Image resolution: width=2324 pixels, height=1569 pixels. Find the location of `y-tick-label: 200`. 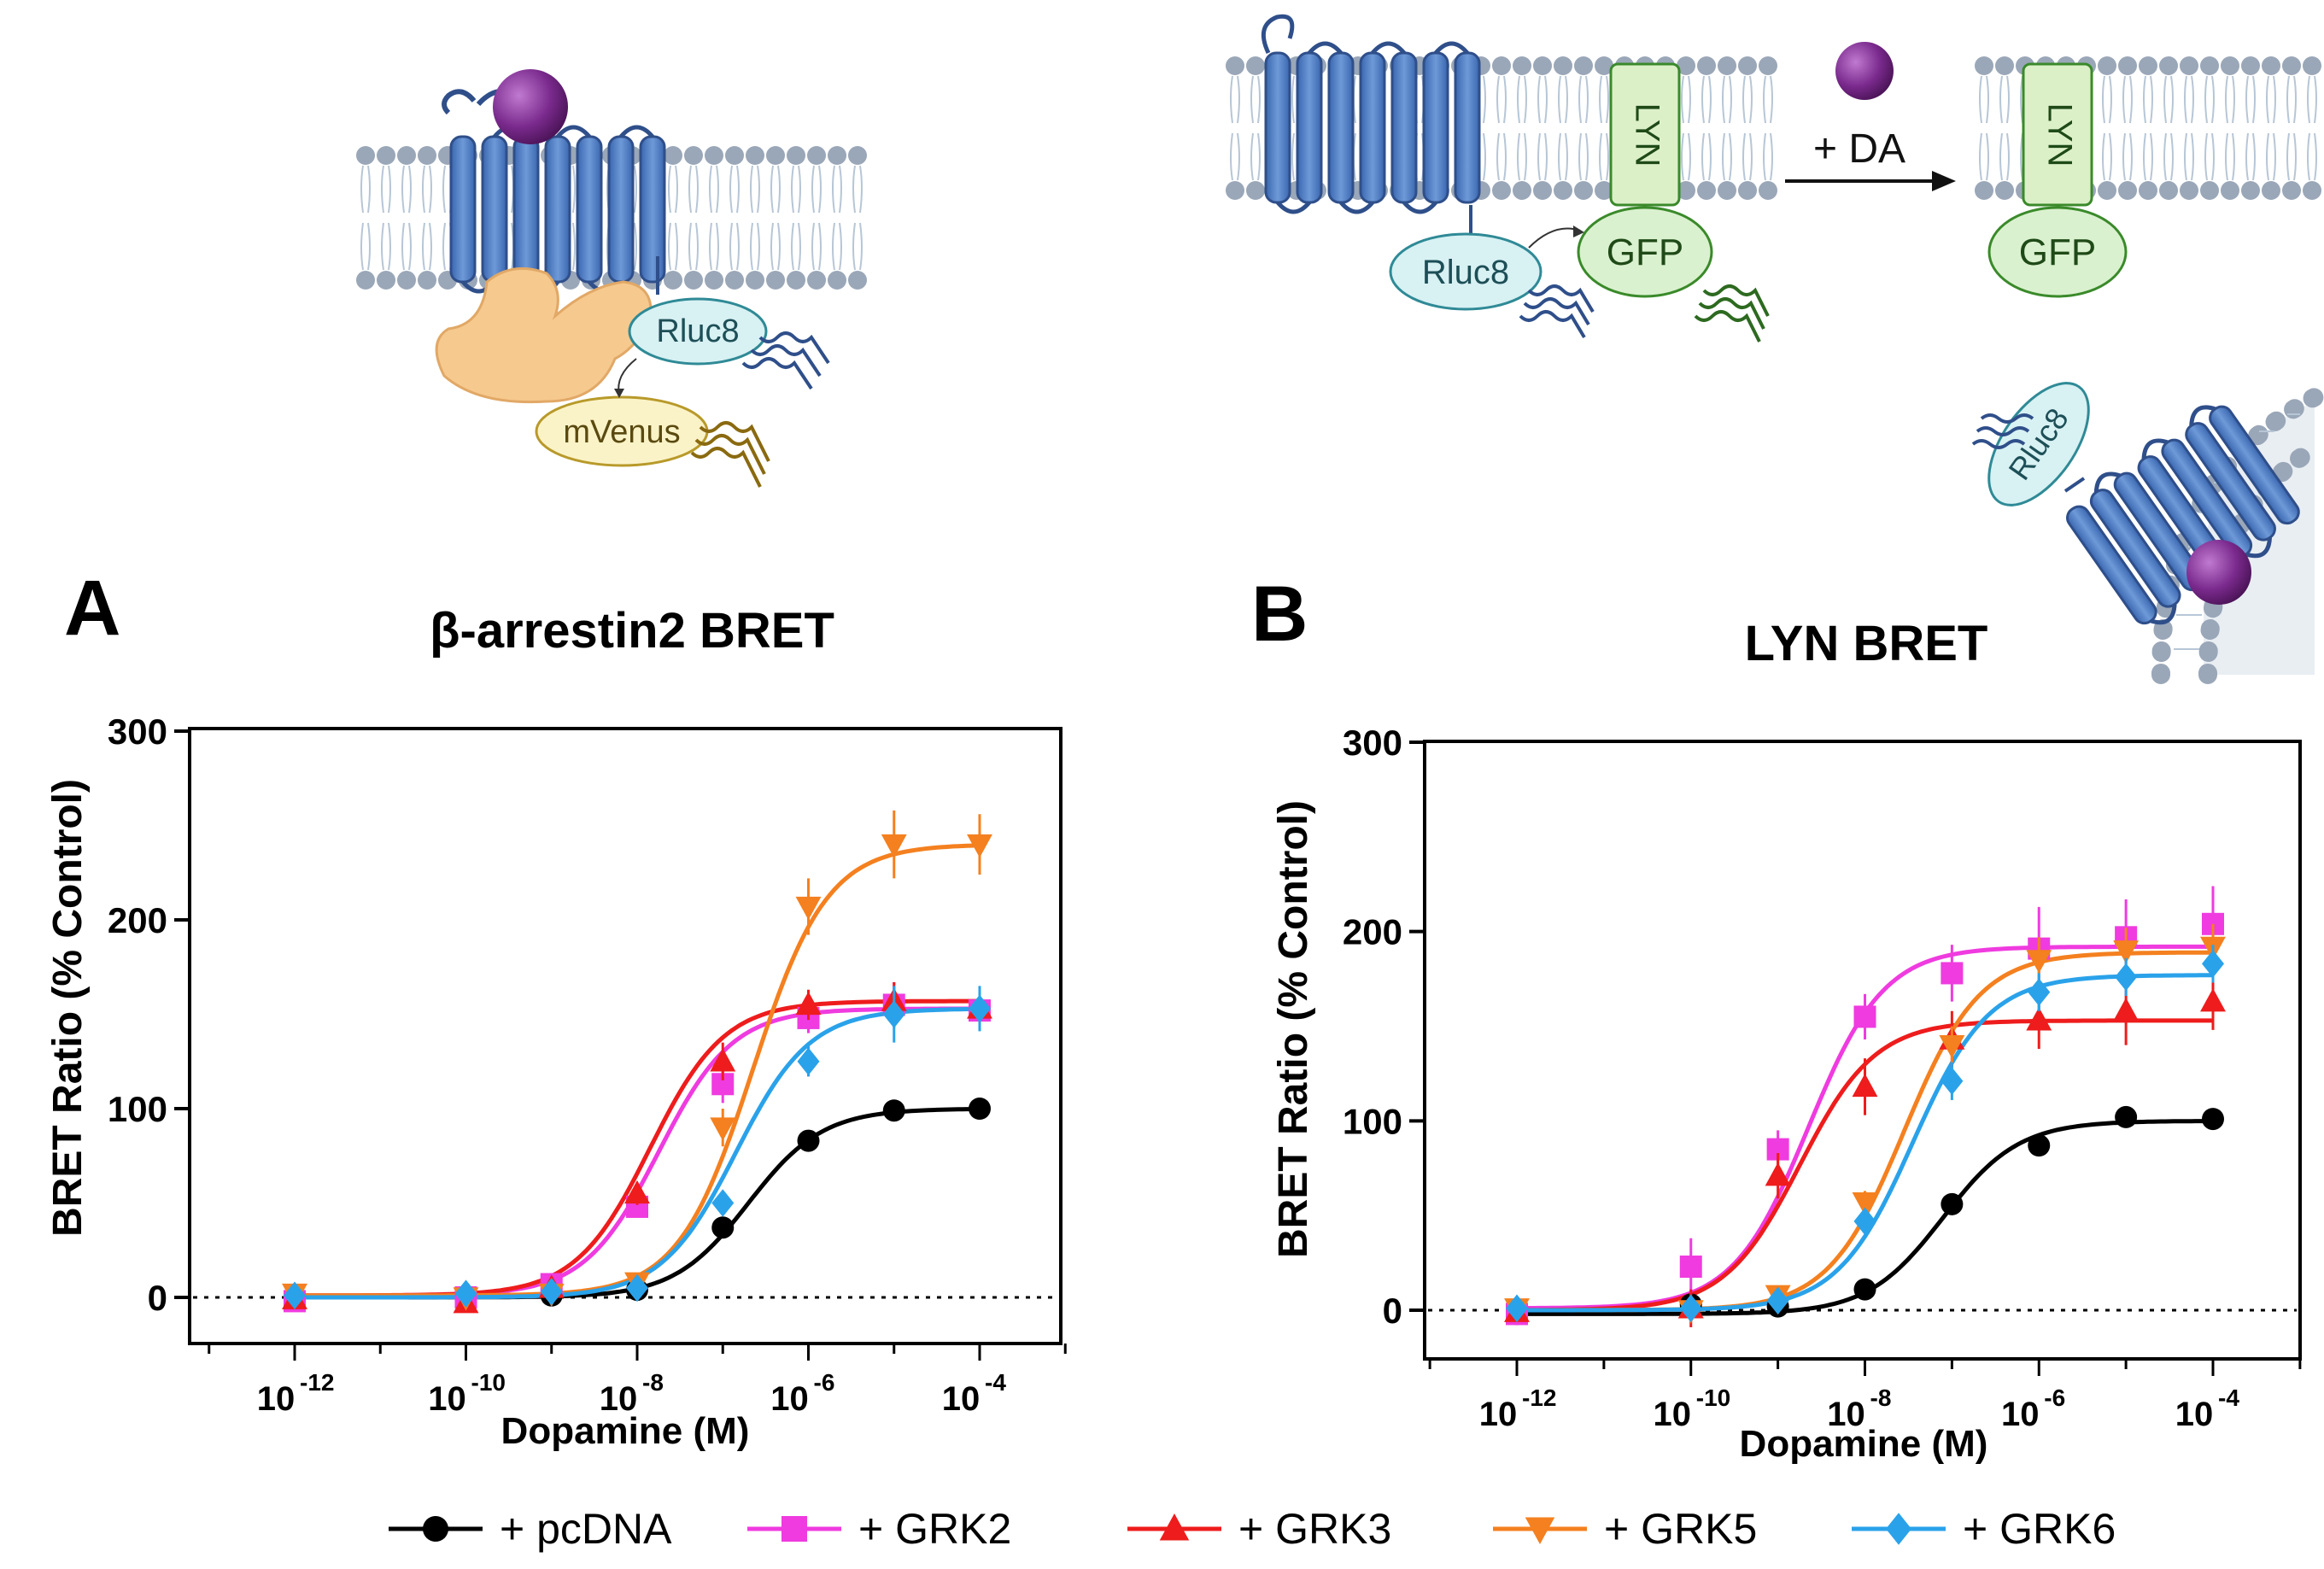

y-tick-label: 200 is located at coordinates (1373, 932).